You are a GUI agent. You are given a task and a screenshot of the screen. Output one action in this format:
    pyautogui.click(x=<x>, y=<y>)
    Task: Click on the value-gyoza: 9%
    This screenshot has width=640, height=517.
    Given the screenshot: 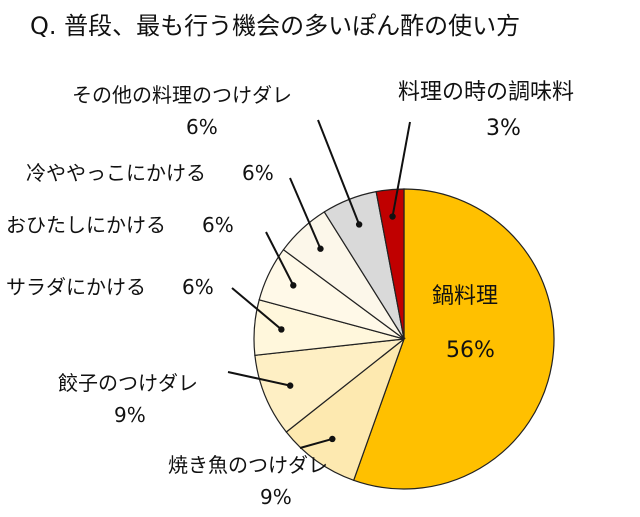 What is the action you would take?
    pyautogui.click(x=130, y=415)
    